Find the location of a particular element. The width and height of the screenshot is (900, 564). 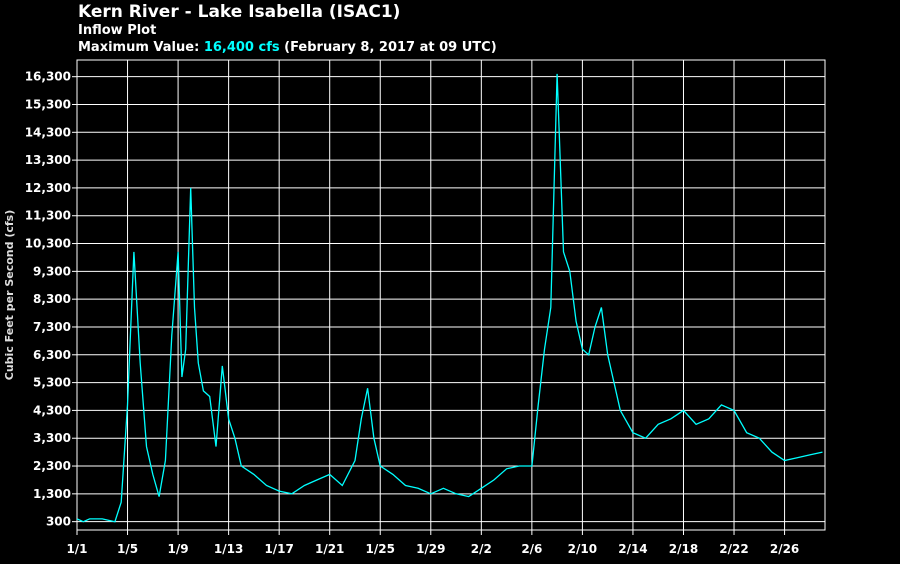

x-tick-label: 1/9 is located at coordinates (178, 549).